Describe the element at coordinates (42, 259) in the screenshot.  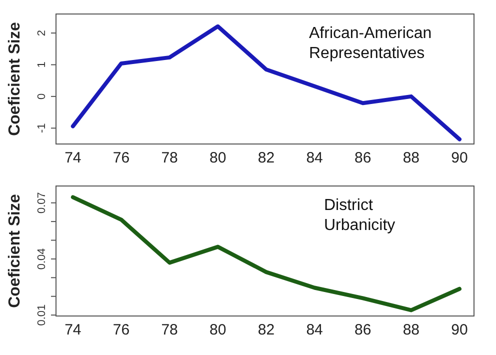
I see `y-tick-label: 0.04` at that location.